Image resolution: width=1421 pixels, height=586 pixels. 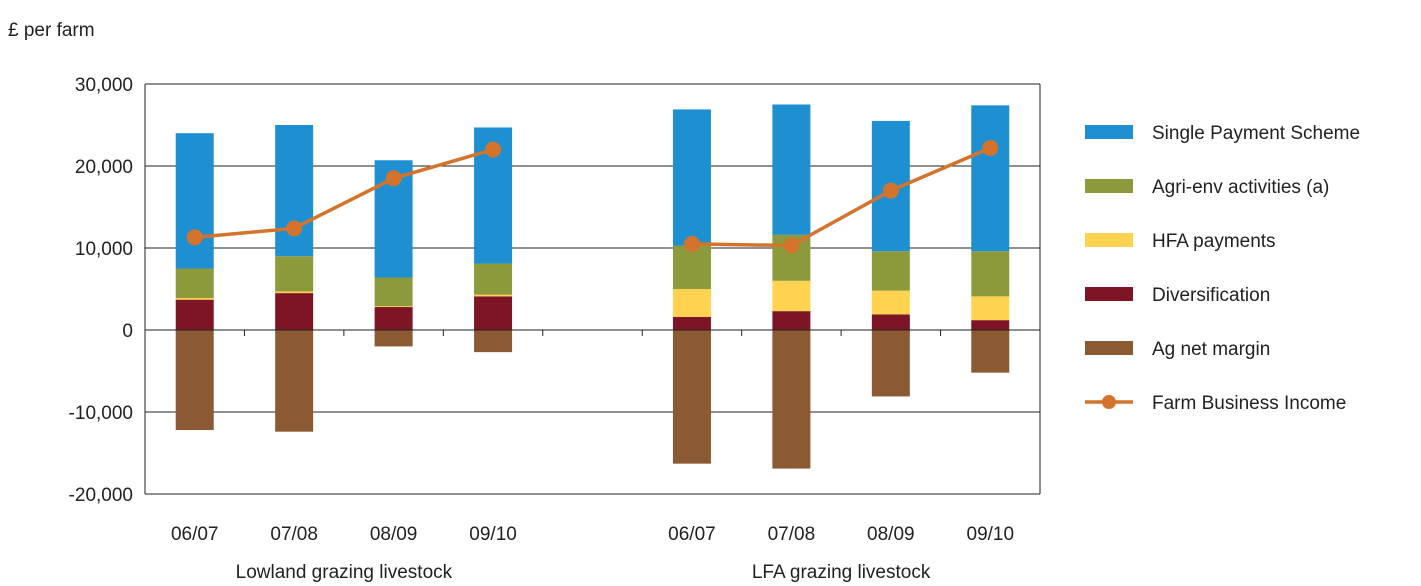 What do you see at coordinates (1214, 241) in the screenshot?
I see `legend-label-hfa-payments: HFA payments` at bounding box center [1214, 241].